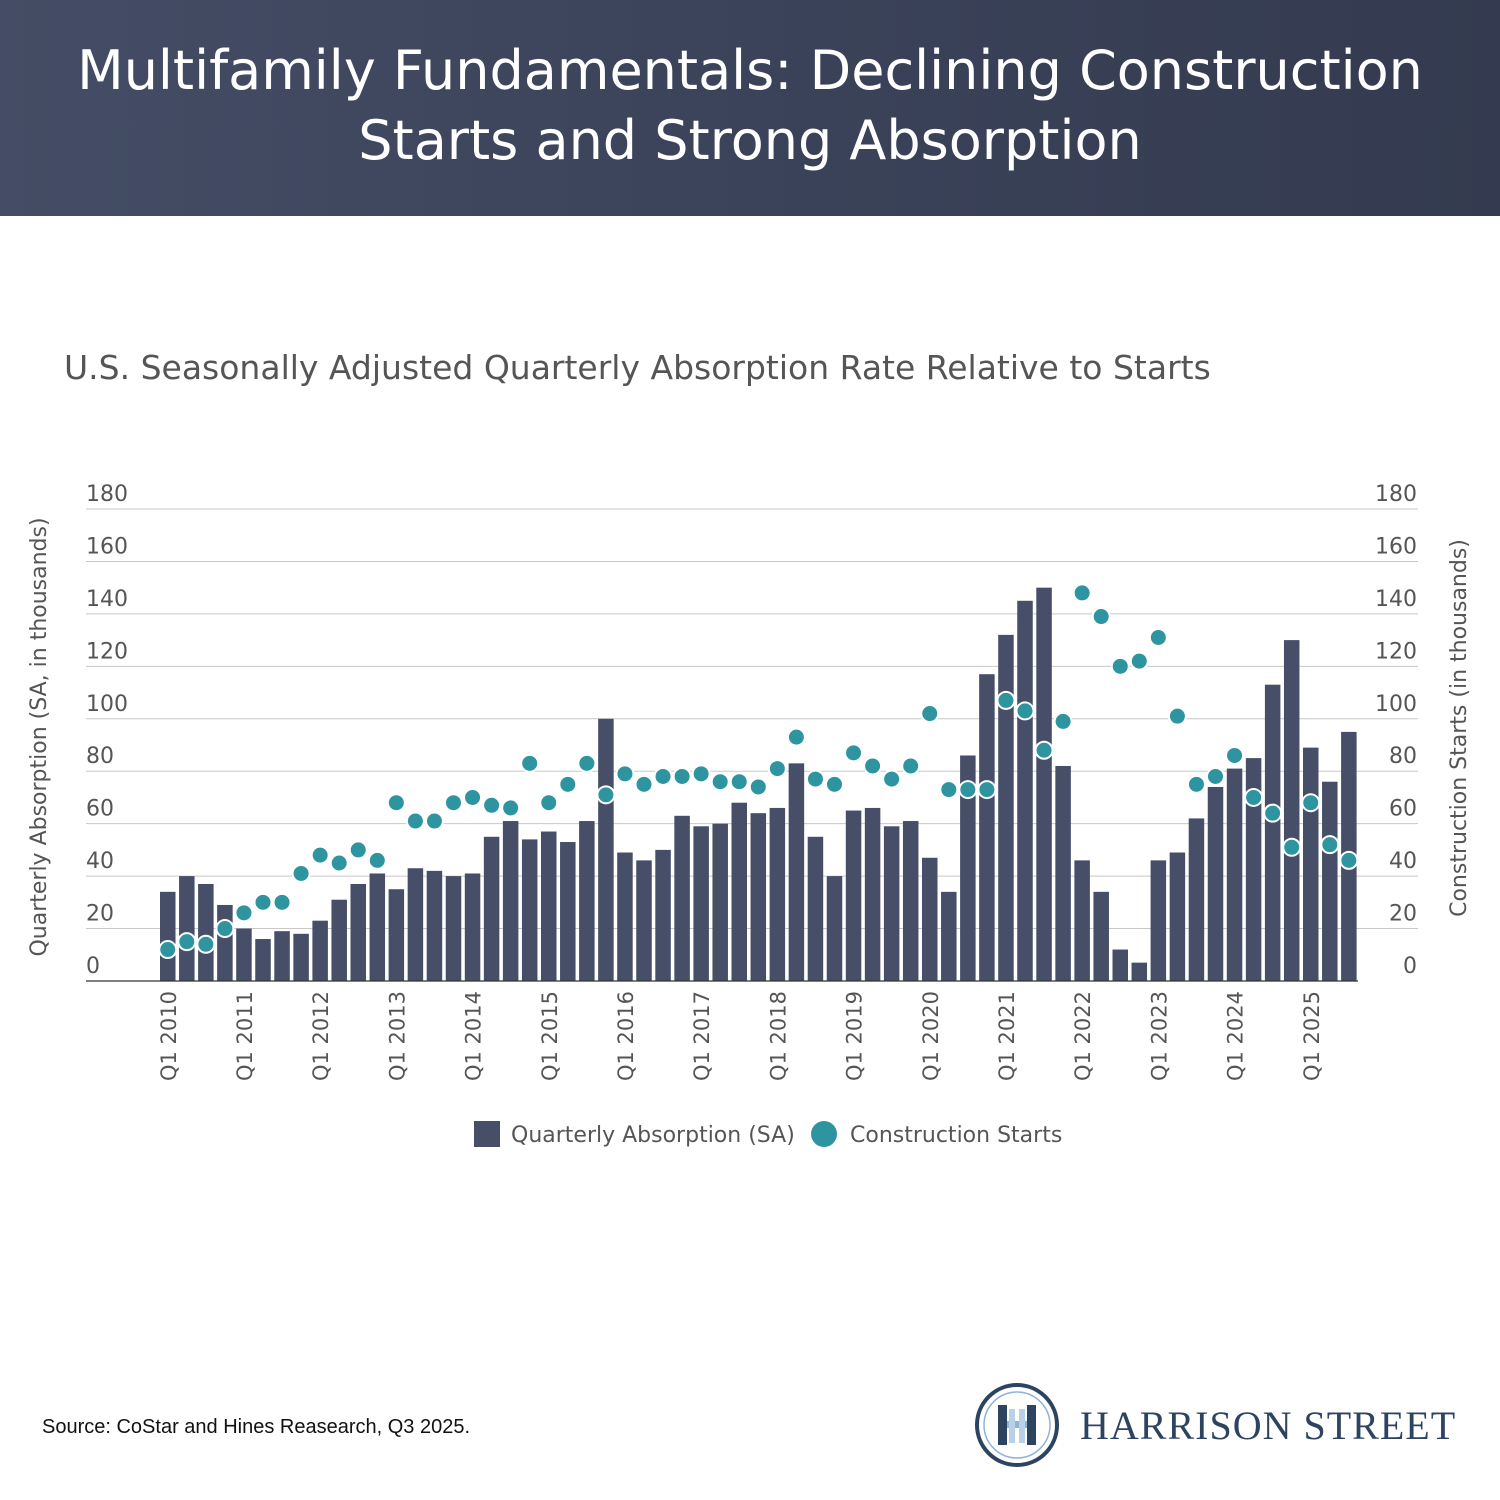 The width and height of the screenshot is (1500, 1500). What do you see at coordinates (1268, 1425) in the screenshot?
I see `logo-text: HARRISON STREET` at bounding box center [1268, 1425].